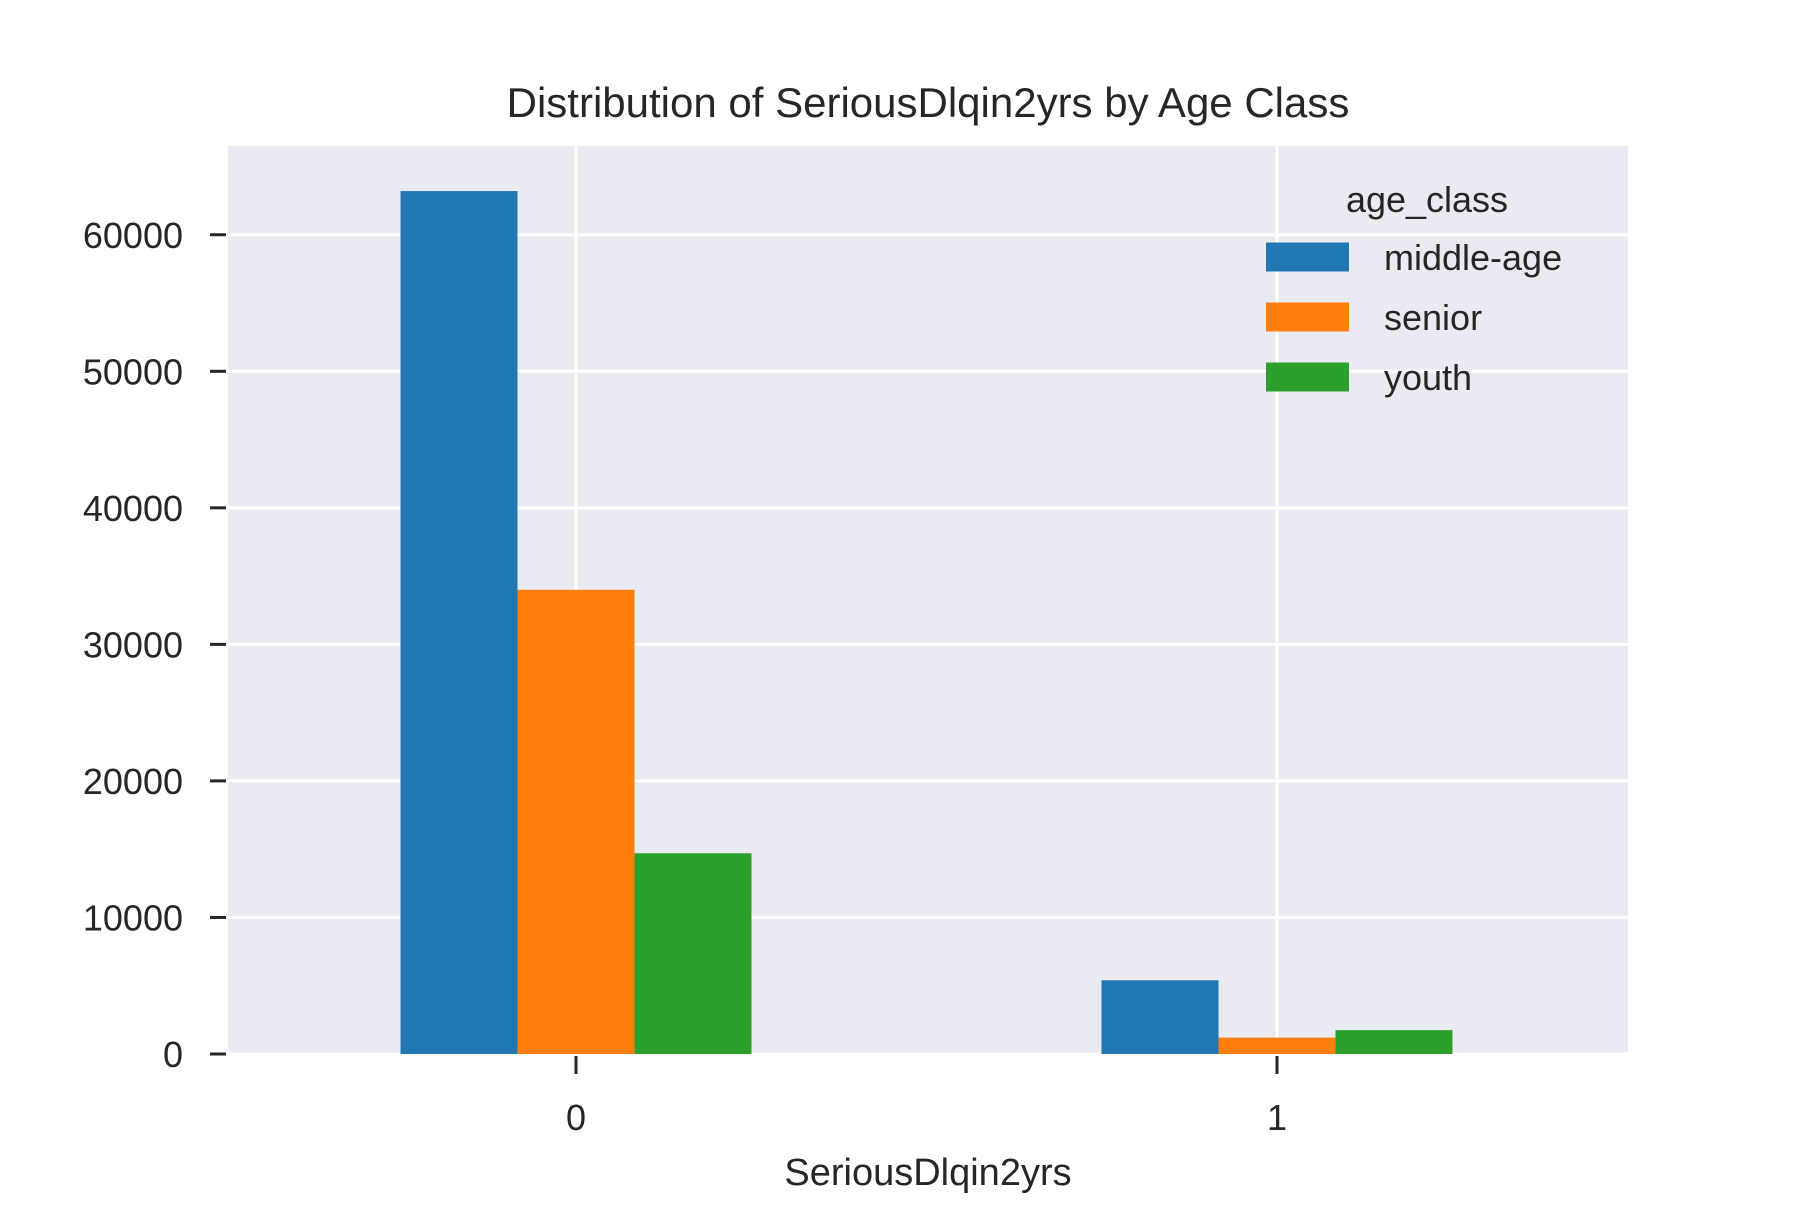 Image resolution: width=1800 pixels, height=1205 pixels. I want to click on y-tick-label: 50000, so click(133, 371).